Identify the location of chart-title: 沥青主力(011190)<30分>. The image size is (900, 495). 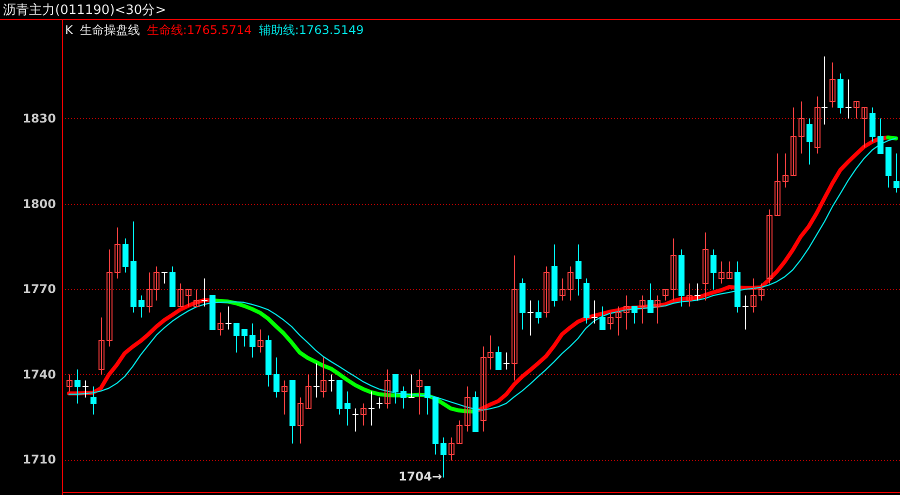
(84, 10).